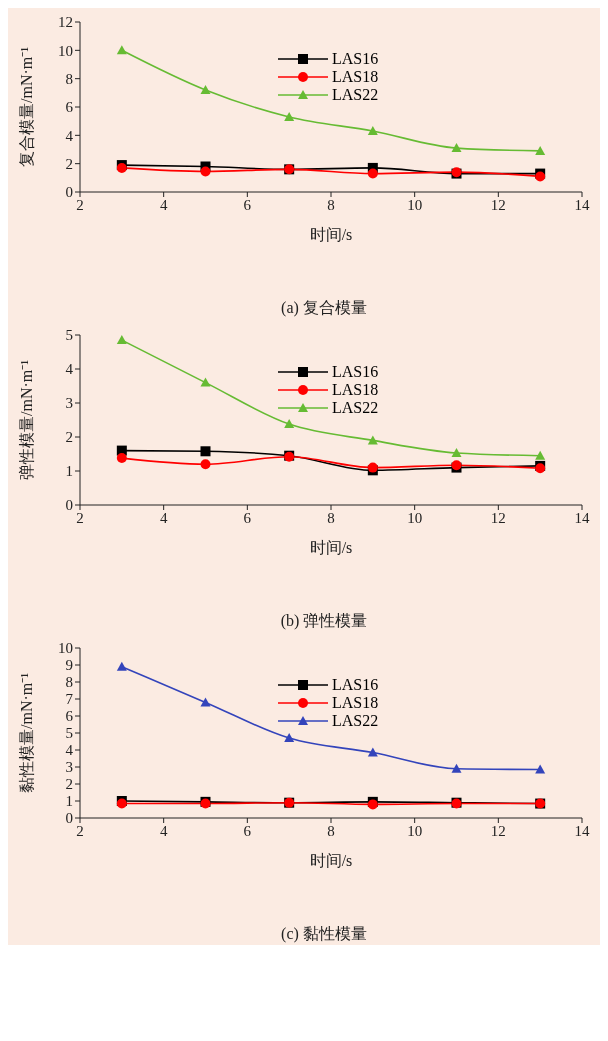 This screenshot has height=1041, width=608. What do you see at coordinates (26, 107) in the screenshot?
I see `y-axis-title: 复合模量/mN·m⁻¹` at bounding box center [26, 107].